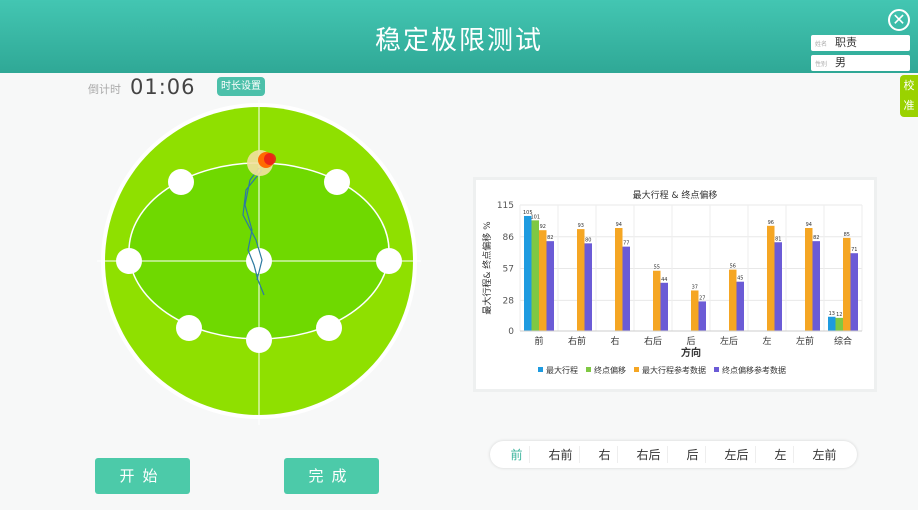 This screenshot has height=510, width=918. Describe the element at coordinates (821, 44) in the screenshot. I see `name-label: 姓名` at that location.